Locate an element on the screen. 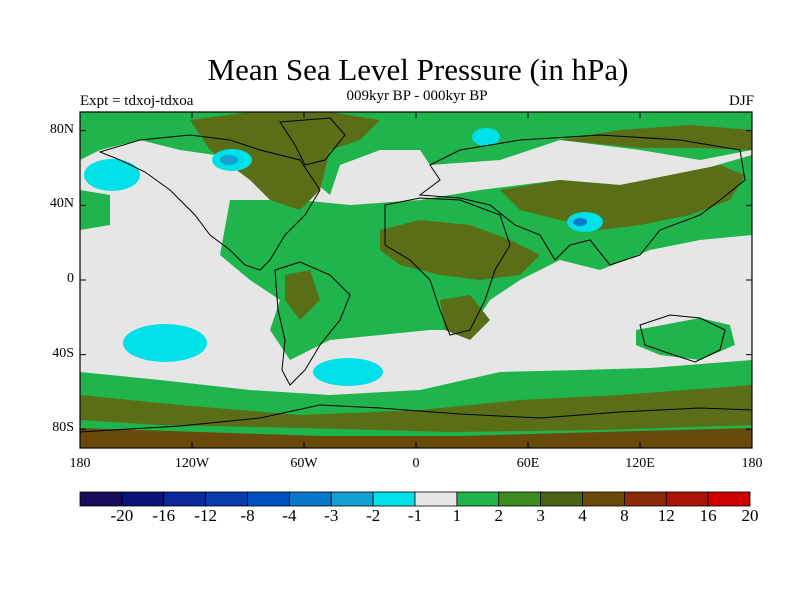 The width and height of the screenshot is (800, 600). subtitle: 009kyr BP - 000kyr BP is located at coordinates (417, 96).